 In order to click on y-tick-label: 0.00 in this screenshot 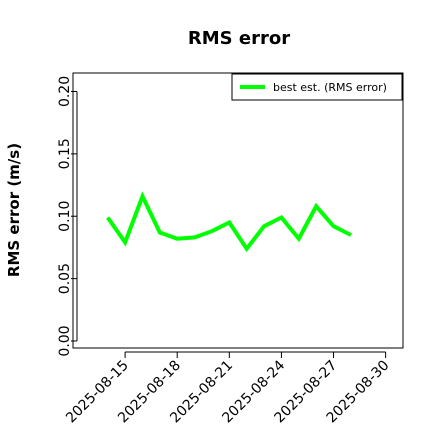, I will do `click(65, 340)`.